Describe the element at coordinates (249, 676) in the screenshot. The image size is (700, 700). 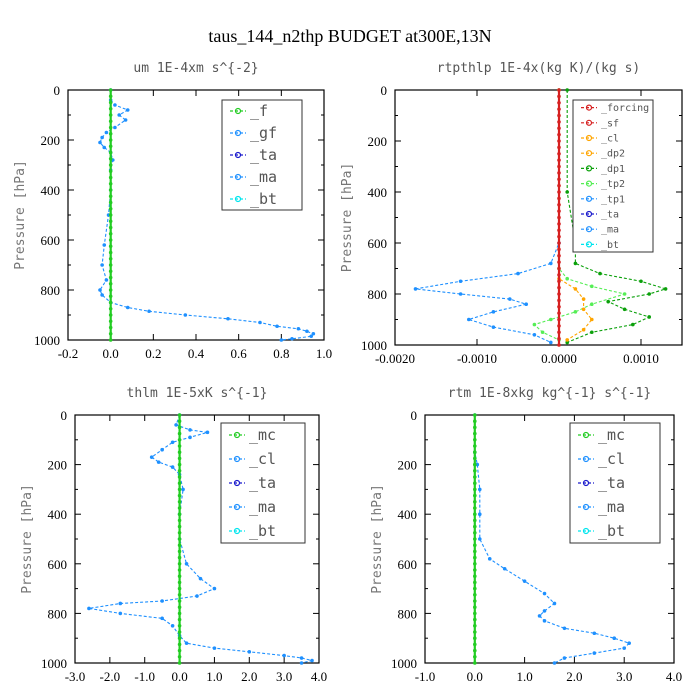
I see `x-tick-label: 2.0` at that location.